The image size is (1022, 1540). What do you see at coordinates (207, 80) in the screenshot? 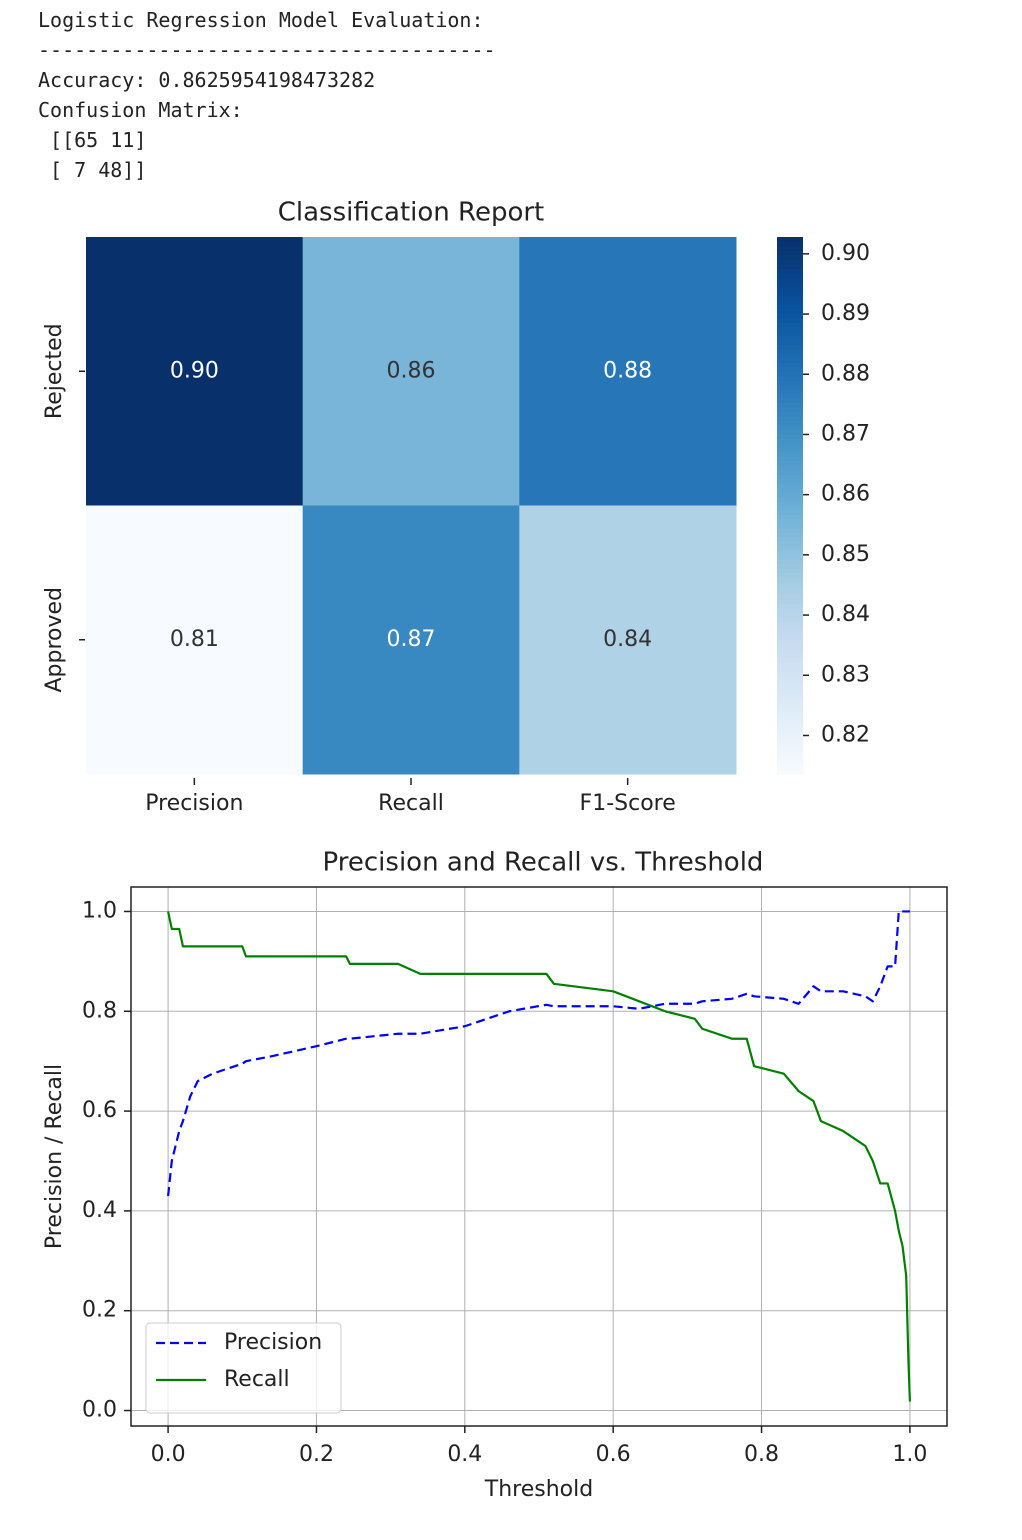
I see `output-line: Accuracy: 0.8625954198473282` at bounding box center [207, 80].